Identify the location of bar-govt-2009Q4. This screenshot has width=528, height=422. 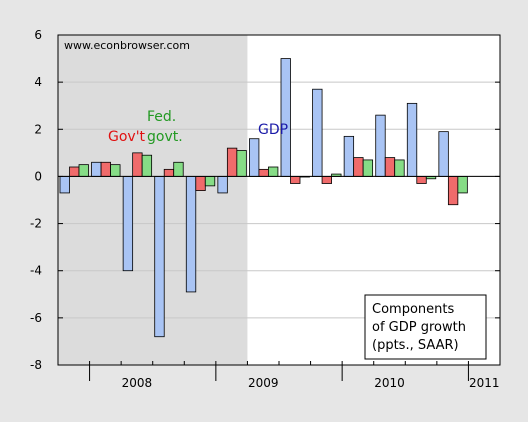
(326, 180).